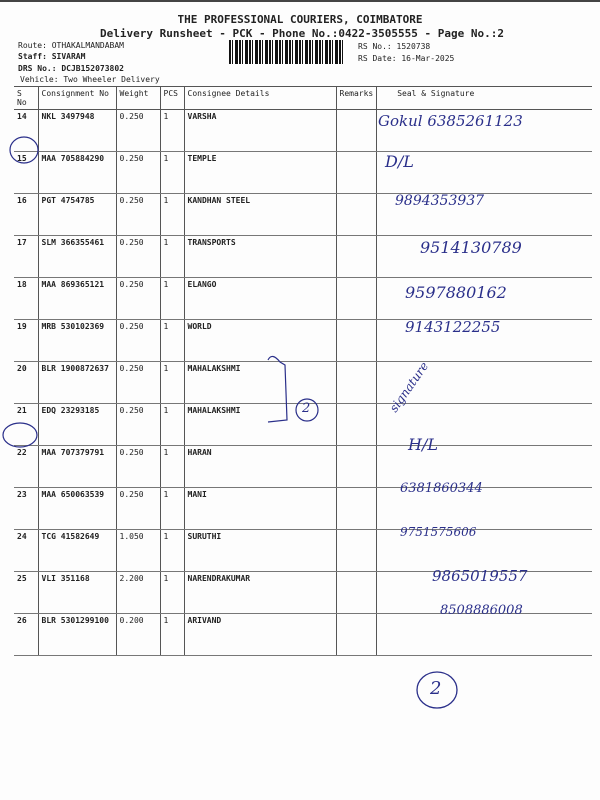 This screenshot has height=800, width=600. What do you see at coordinates (26, 98) in the screenshot?
I see `col-sno: S No` at bounding box center [26, 98].